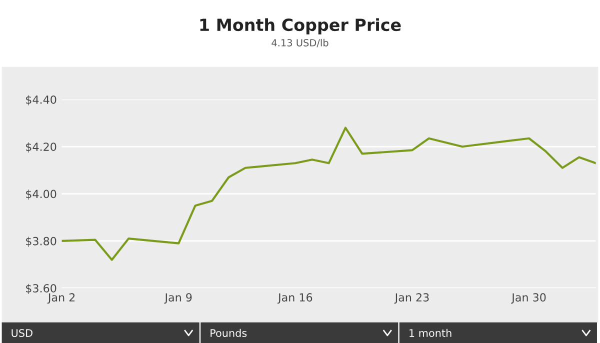 The width and height of the screenshot is (600, 343). I want to click on y-tick-label: $4.20, so click(41, 147).